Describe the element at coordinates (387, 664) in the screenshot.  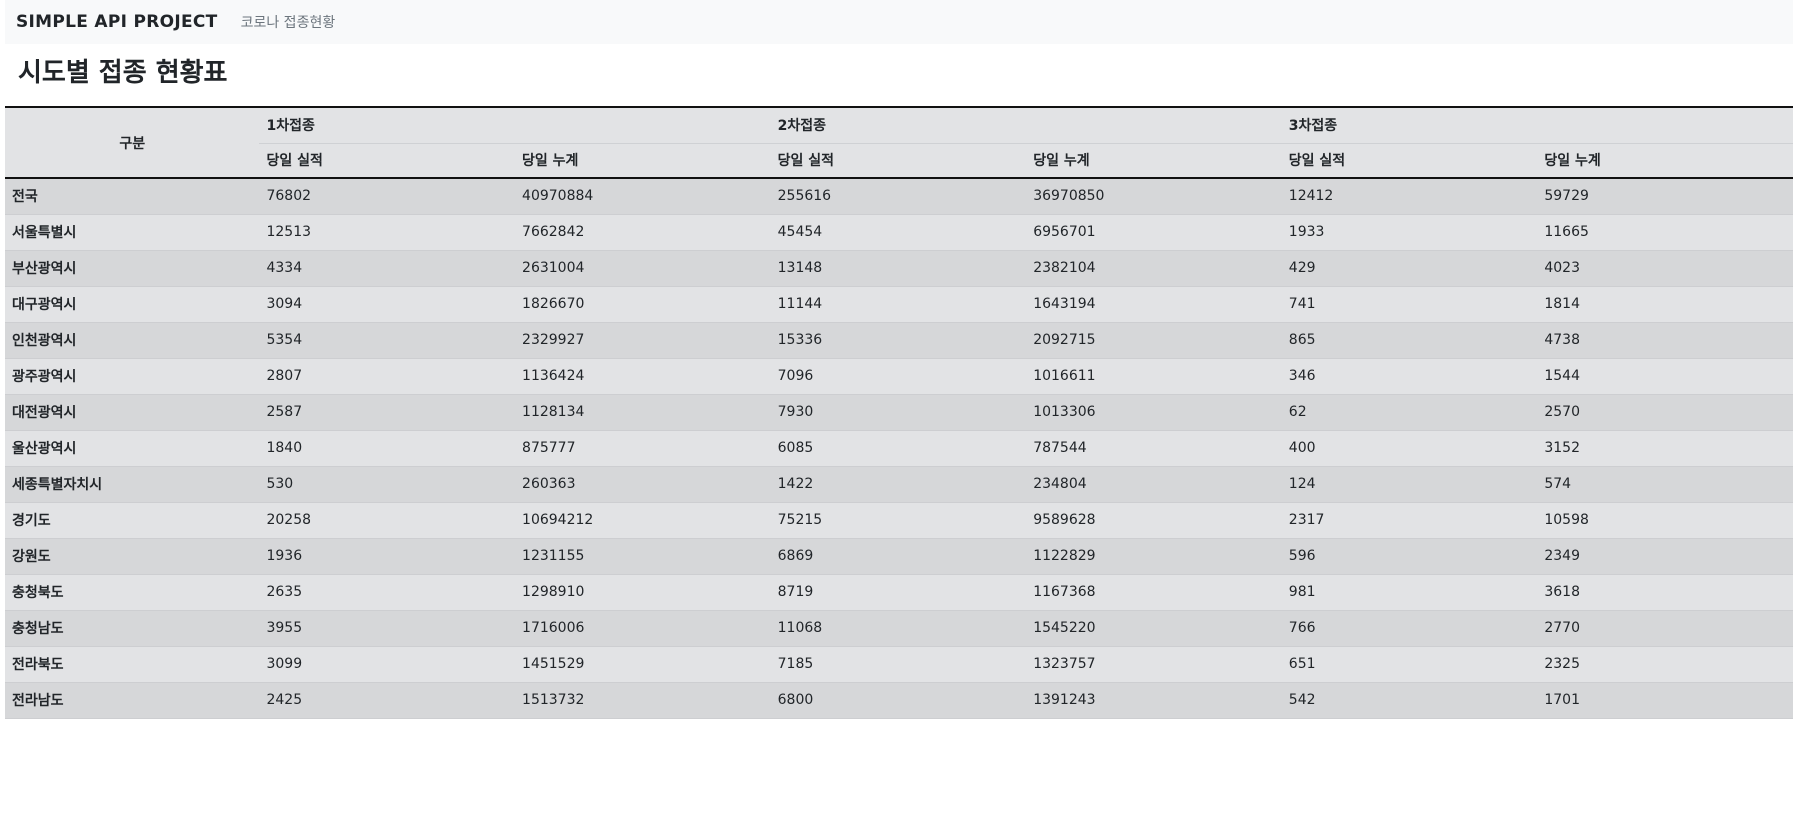
I see `value-cell: 3099` at that location.